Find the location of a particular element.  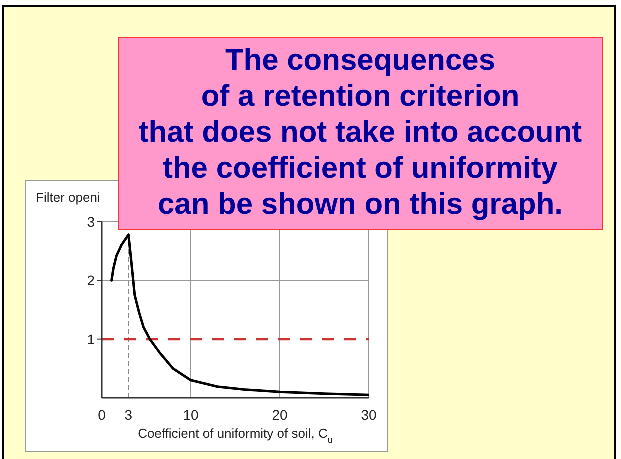

y-tick-label: 3 is located at coordinates (91, 222).